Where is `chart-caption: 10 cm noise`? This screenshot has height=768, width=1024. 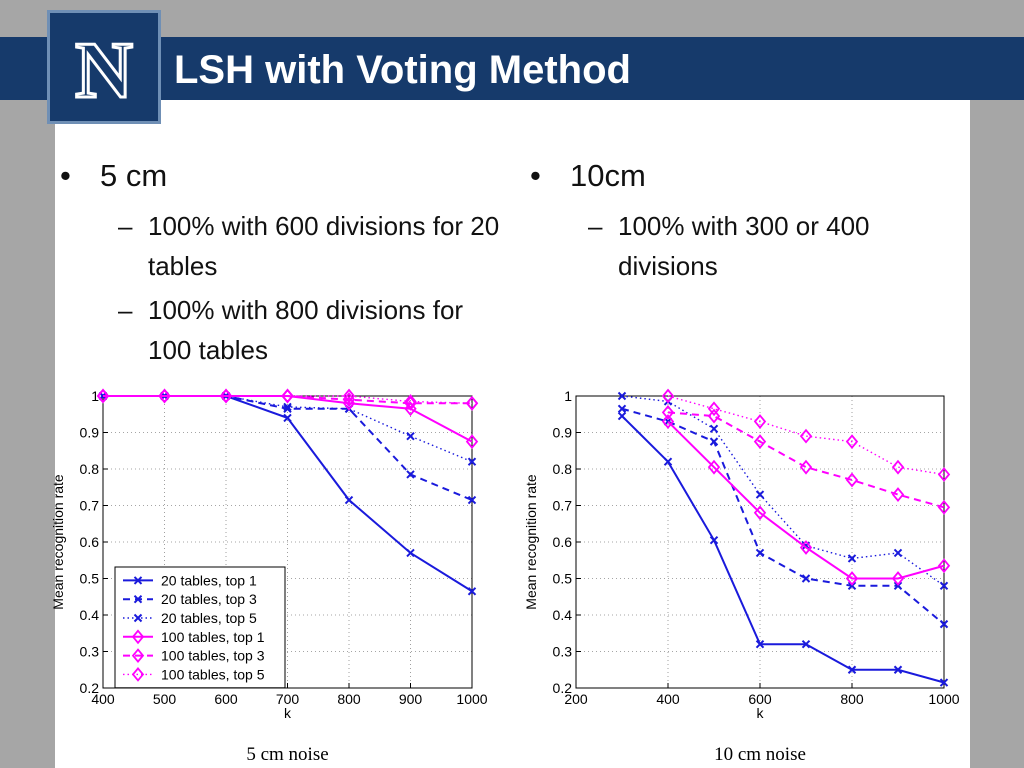 chart-caption: 10 cm noise is located at coordinates (760, 754).